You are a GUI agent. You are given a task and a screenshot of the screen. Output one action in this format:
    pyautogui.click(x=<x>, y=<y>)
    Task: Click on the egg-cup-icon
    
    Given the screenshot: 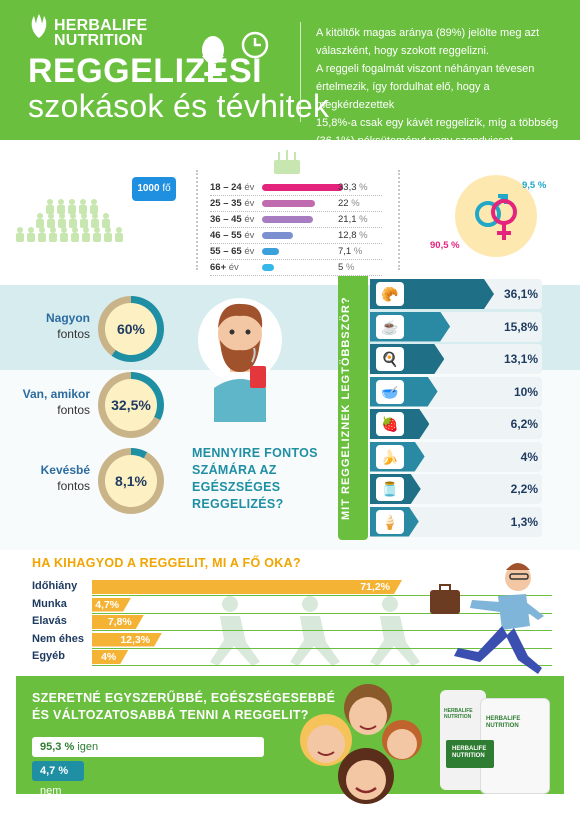 What is the action you would take?
    pyautogui.click(x=213, y=56)
    